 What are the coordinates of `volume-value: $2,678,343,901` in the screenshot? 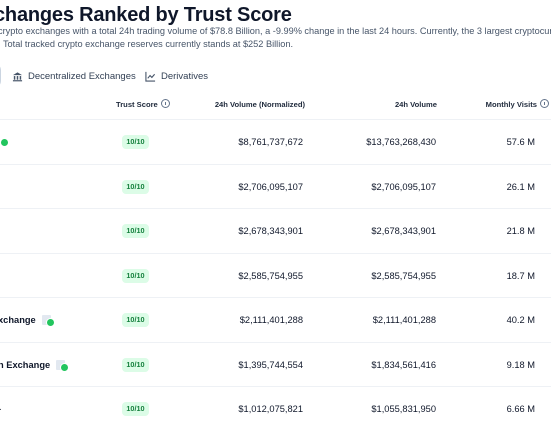 It's located at (403, 231).